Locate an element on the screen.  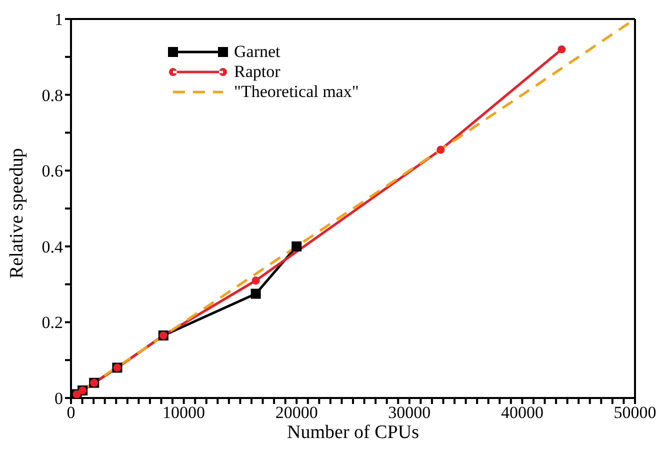
y-tick-label: 1 is located at coordinates (58, 20).